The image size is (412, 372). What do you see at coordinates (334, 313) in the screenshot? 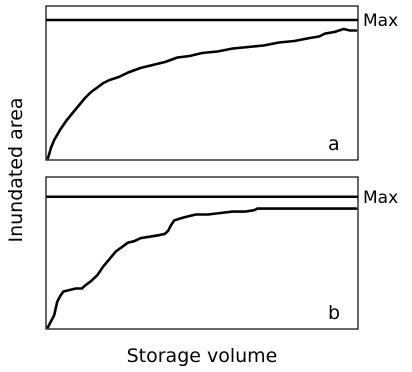
I see `panel-b-label: b` at bounding box center [334, 313].